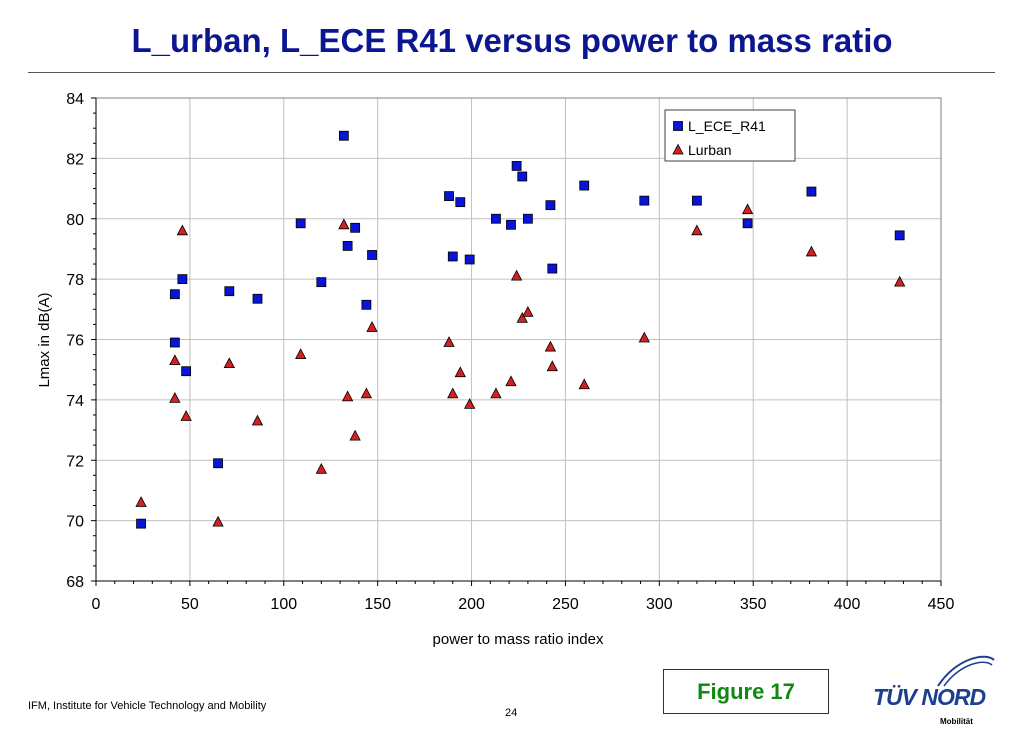 The height and width of the screenshot is (731, 1024). Describe the element at coordinates (75, 522) in the screenshot. I see `y-tick-label: 70` at that location.